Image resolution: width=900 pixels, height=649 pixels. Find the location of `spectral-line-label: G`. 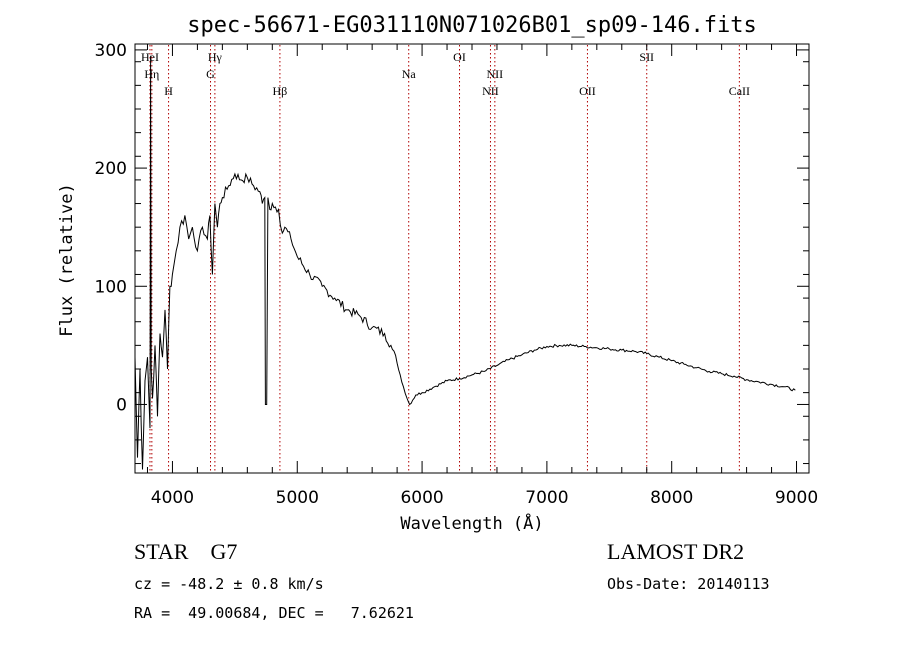

spectral-line-label: G is located at coordinates (210, 74).